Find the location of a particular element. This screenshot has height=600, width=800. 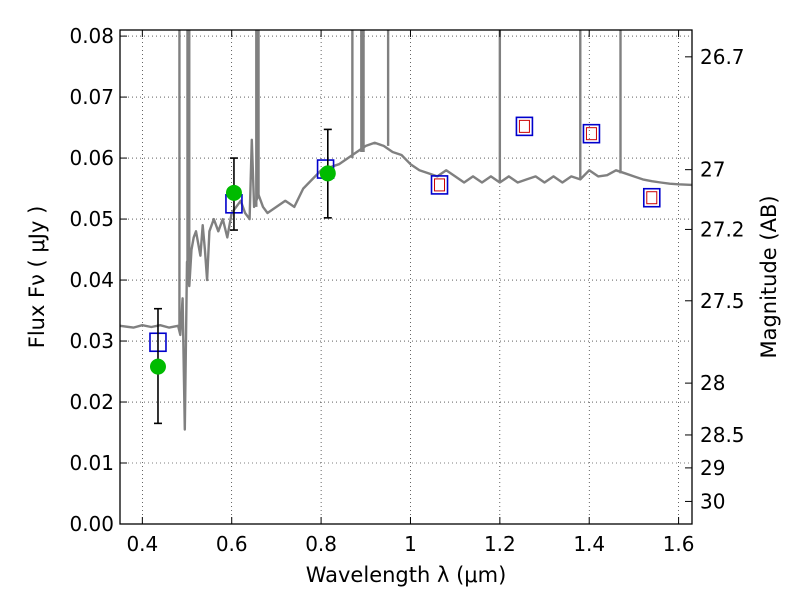

y2-tick-label: 28.5 is located at coordinates (722, 435).